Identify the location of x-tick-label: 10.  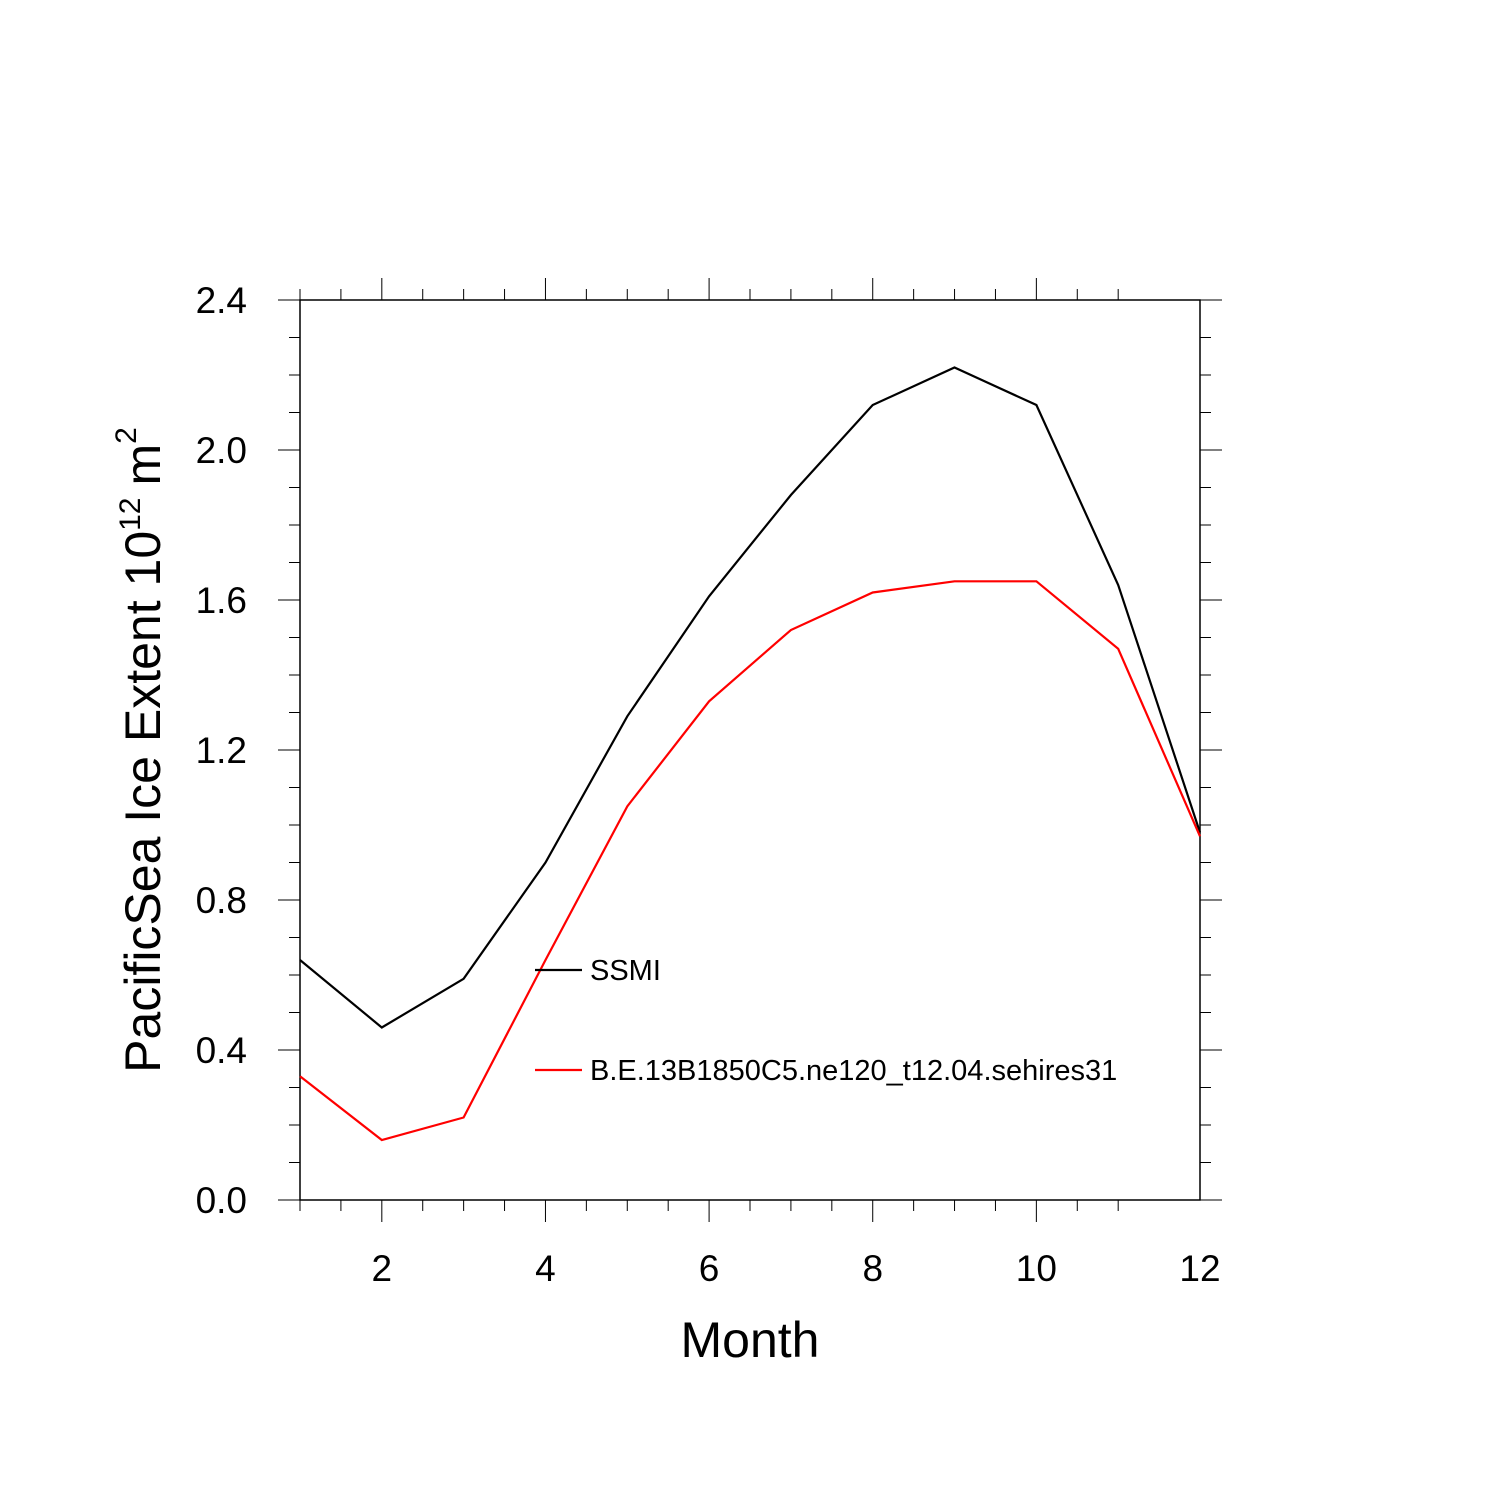
(1036, 1268).